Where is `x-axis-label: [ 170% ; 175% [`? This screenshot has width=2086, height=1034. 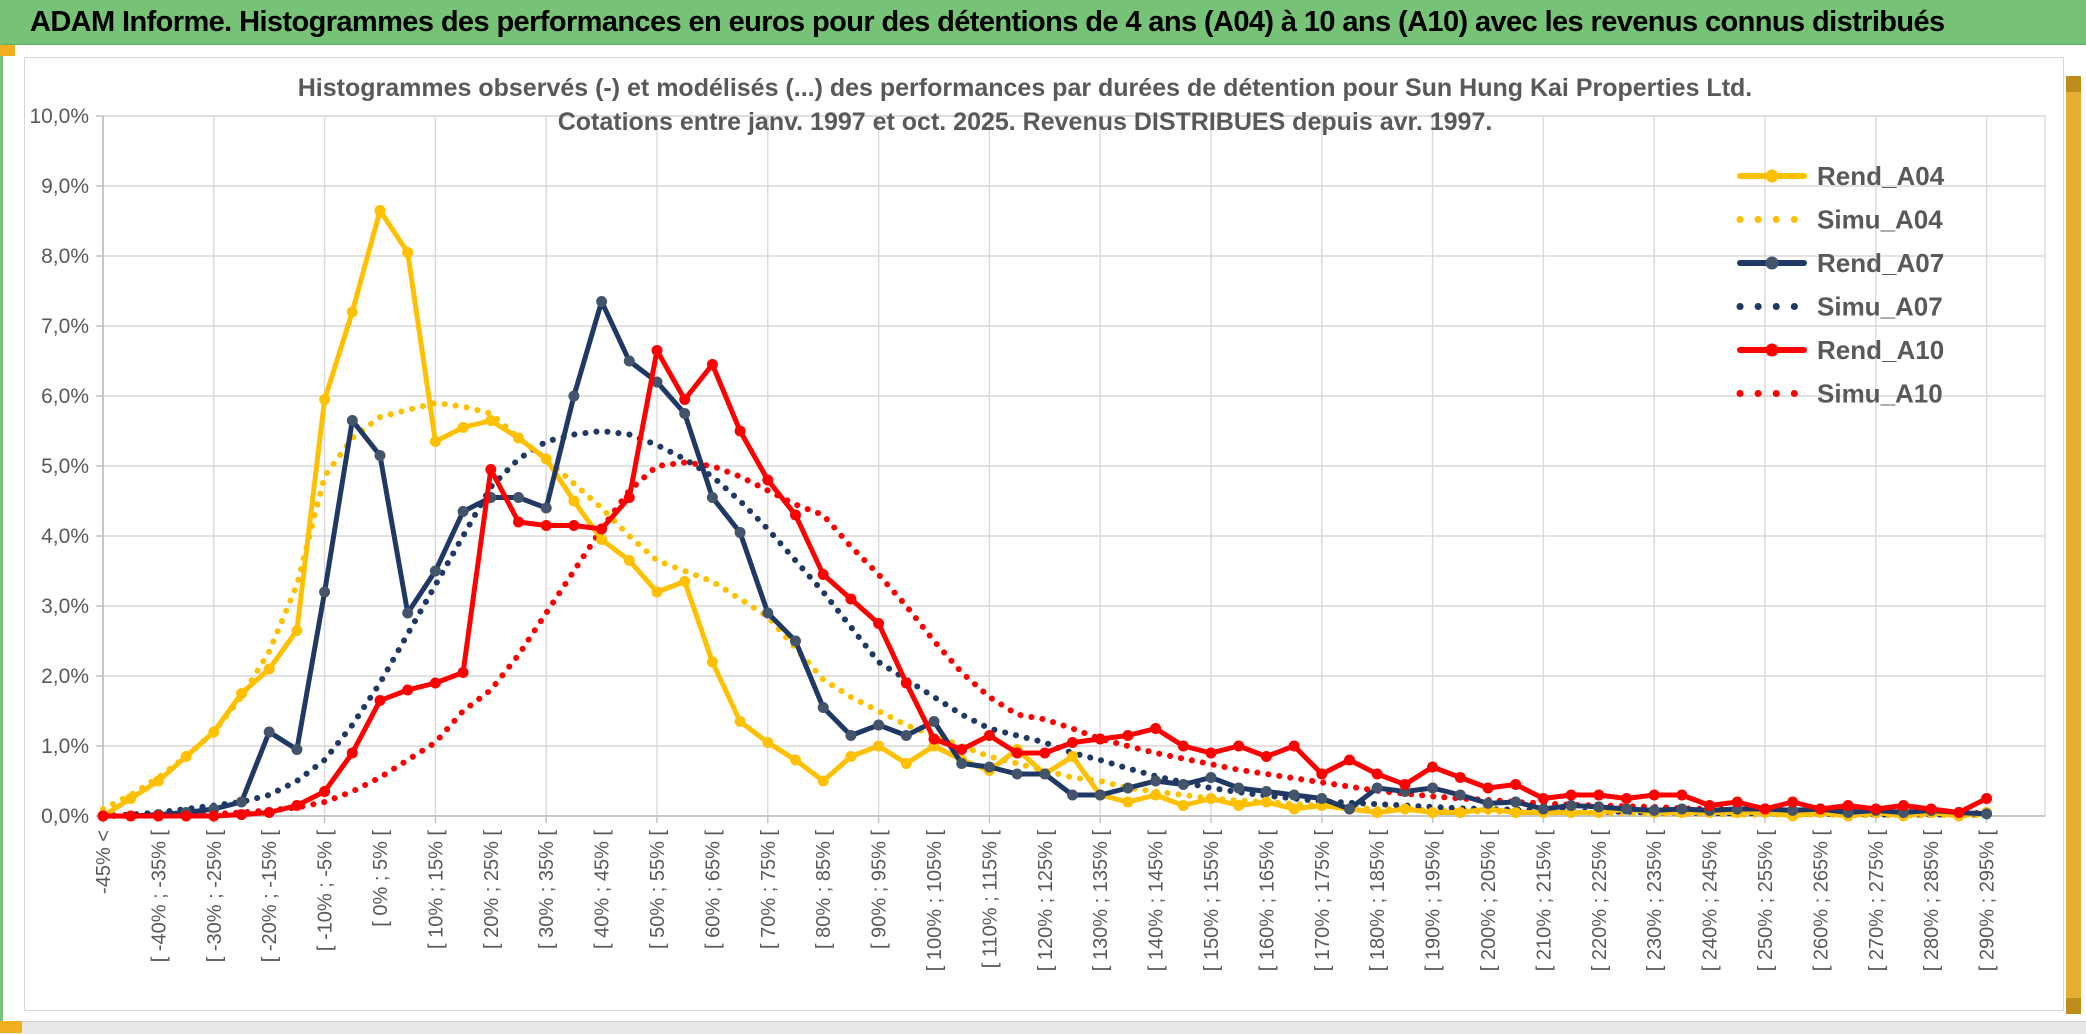 x-axis-label: [ 170% ; 175% [ is located at coordinates (1323, 901).